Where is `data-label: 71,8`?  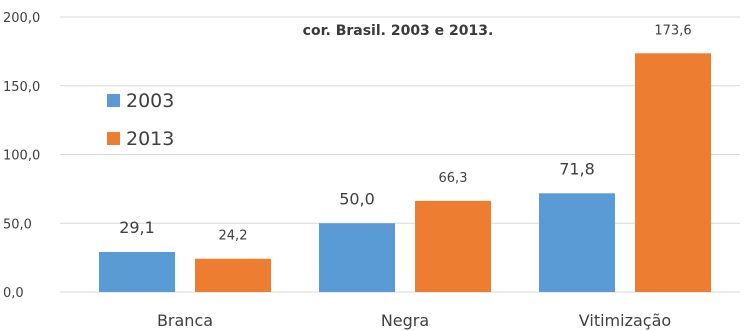 data-label: 71,8 is located at coordinates (577, 168).